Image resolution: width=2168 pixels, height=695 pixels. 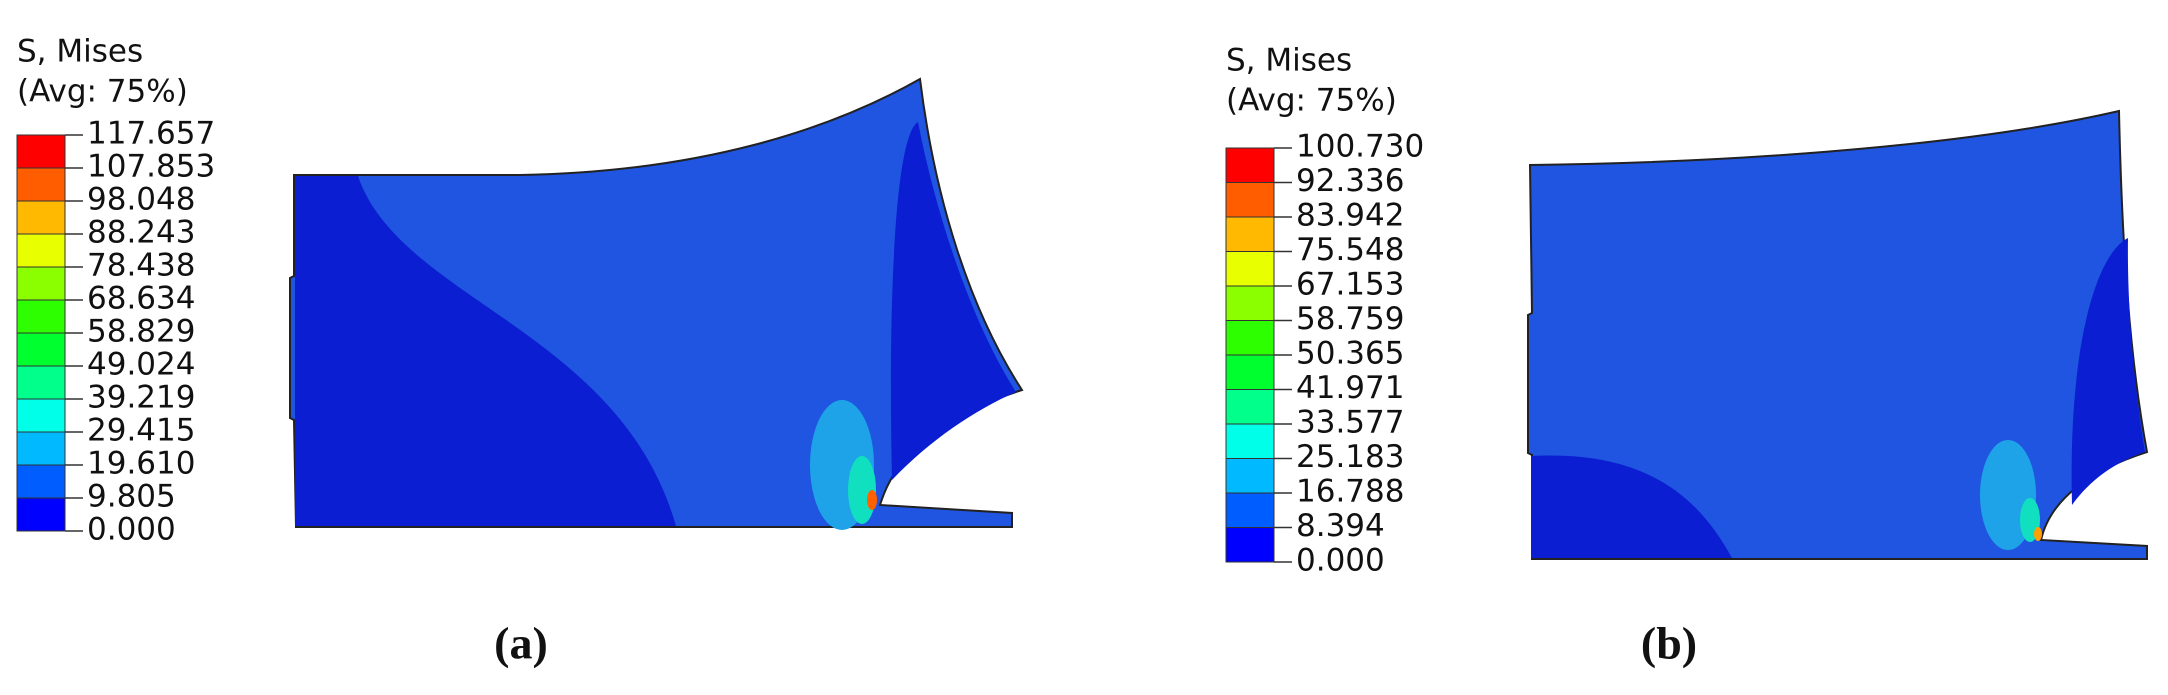 I want to click on legend-label: 117.657, so click(x=151, y=134).